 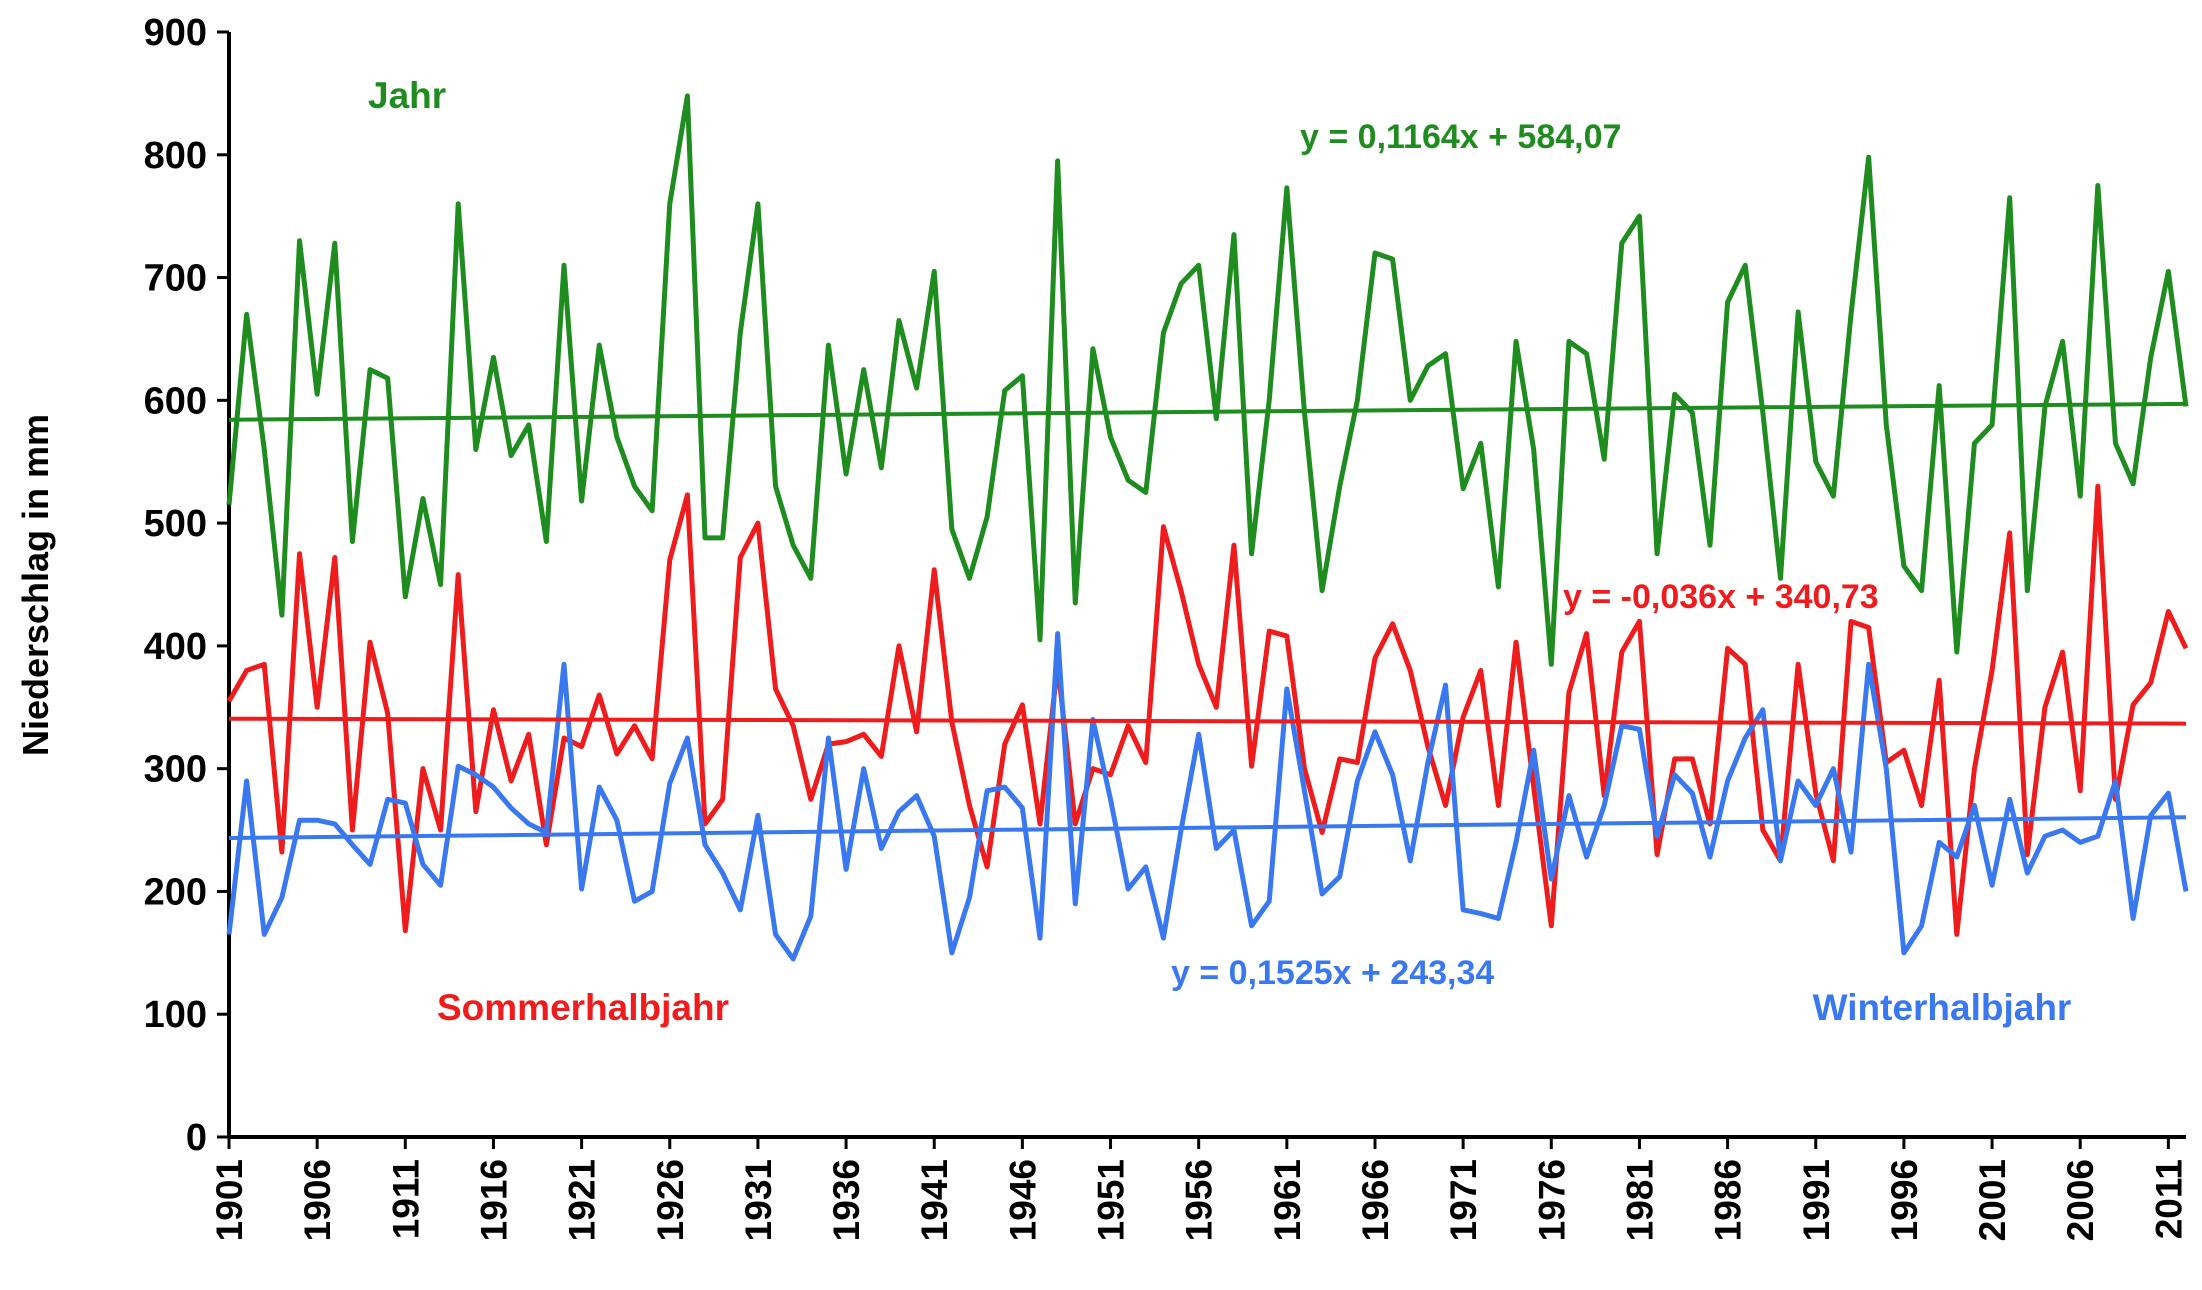 I want to click on trend-equation: y = 0,1525x + 243,34, so click(x=1332, y=973).